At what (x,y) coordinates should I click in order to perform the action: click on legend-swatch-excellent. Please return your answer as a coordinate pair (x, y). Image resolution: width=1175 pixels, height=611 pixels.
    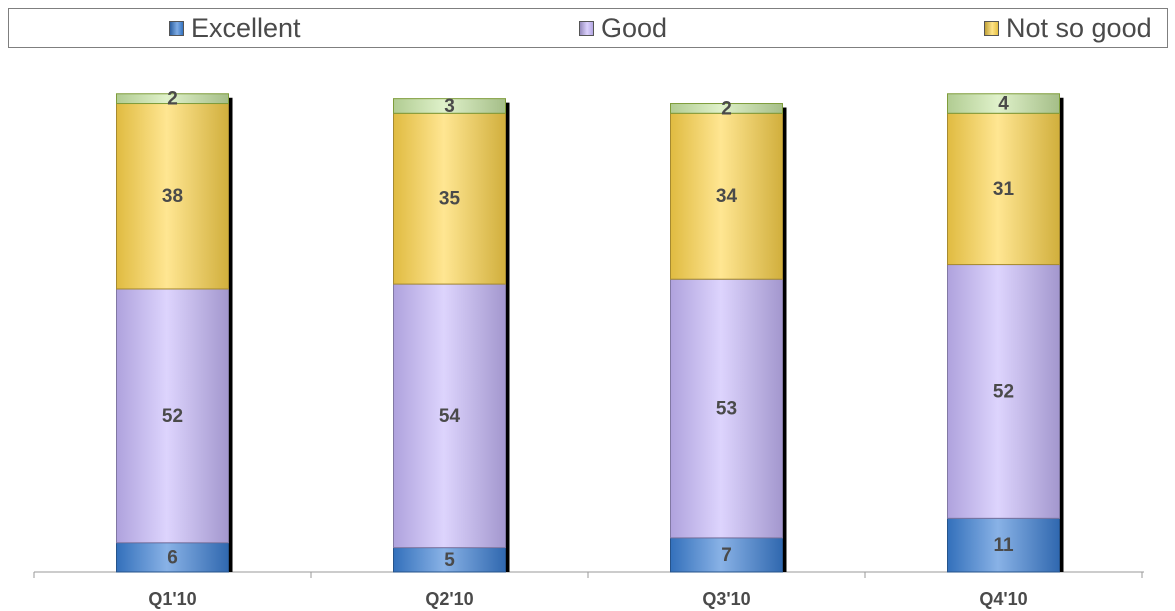
    Looking at the image, I should click on (176, 28).